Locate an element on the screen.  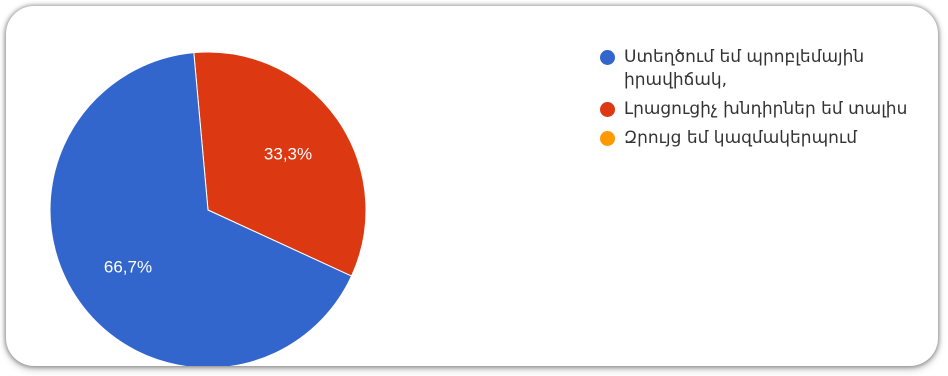
legend-label-1: Լրացուցիչ խնդիրներ եմ տալիս is located at coordinates (766, 109).